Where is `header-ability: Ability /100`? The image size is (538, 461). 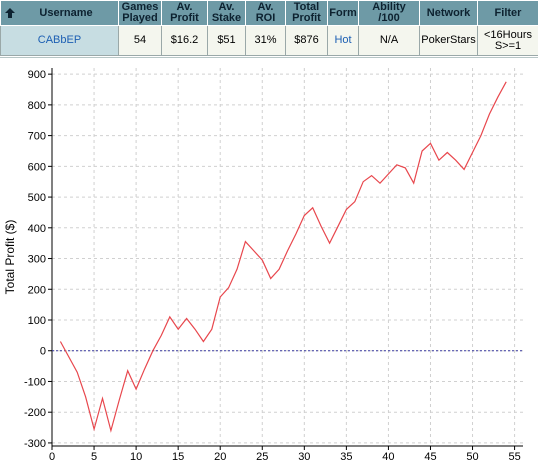
header-ability: Ability /100 is located at coordinates (389, 13).